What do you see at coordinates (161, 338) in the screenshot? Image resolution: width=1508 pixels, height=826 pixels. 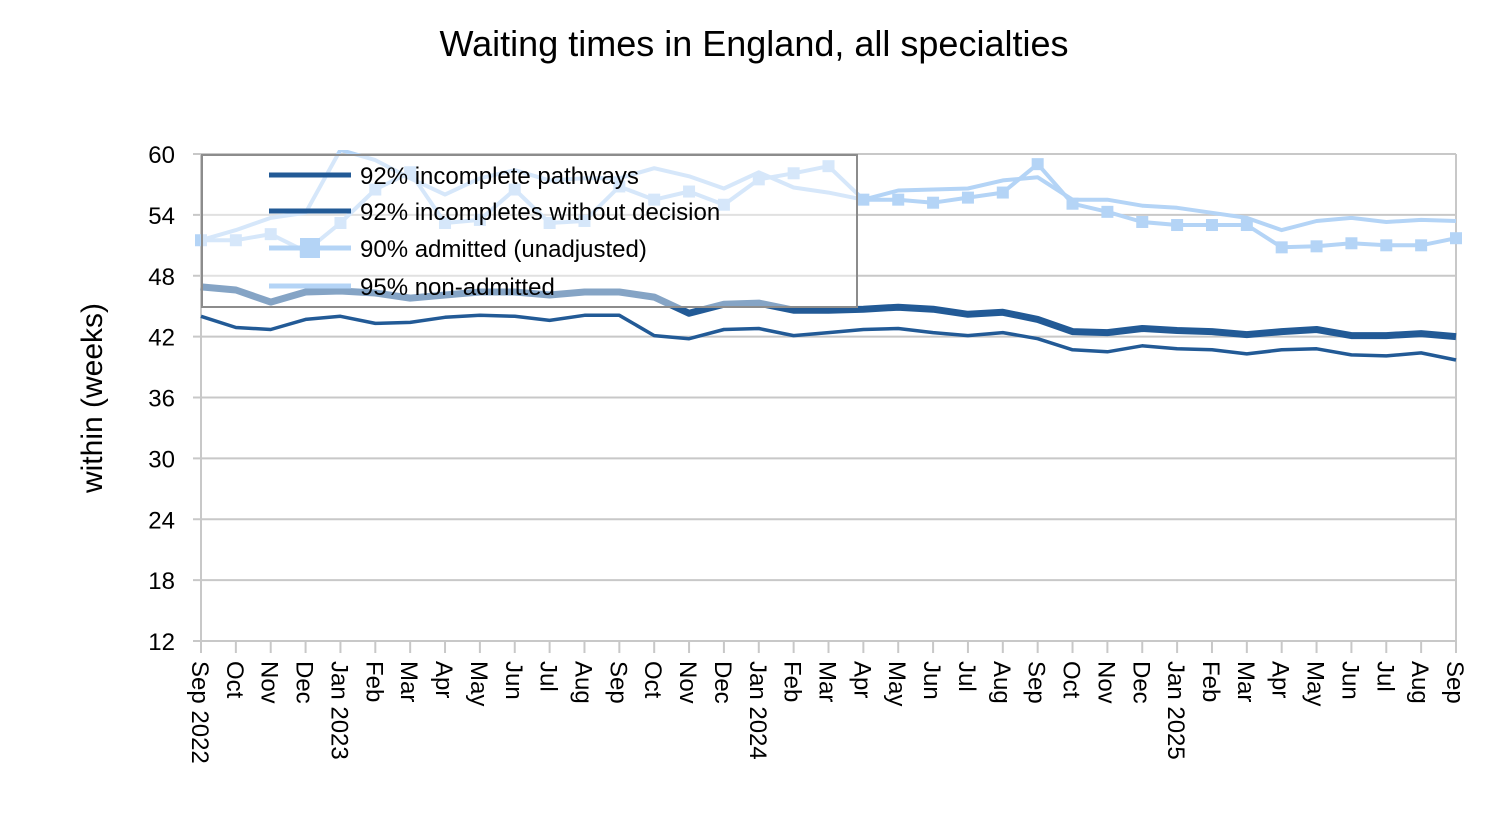 I see `y-tick-label: 42` at bounding box center [161, 338].